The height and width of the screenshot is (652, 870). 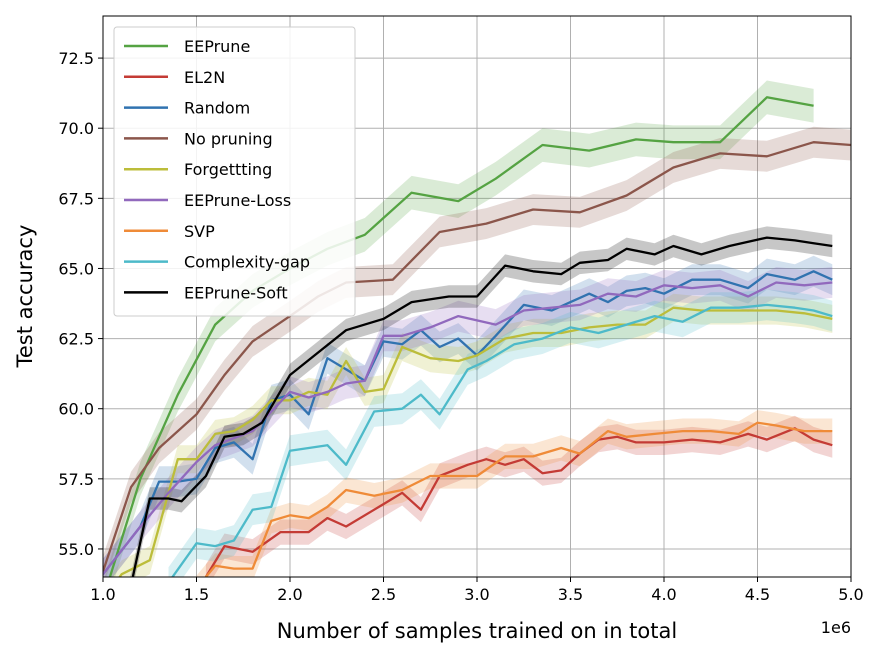 I want to click on x-axis: 1.0 1.5 2.0 2.5 3.0 3.5 4.0 4.5 5.0, so click(x=477, y=590).